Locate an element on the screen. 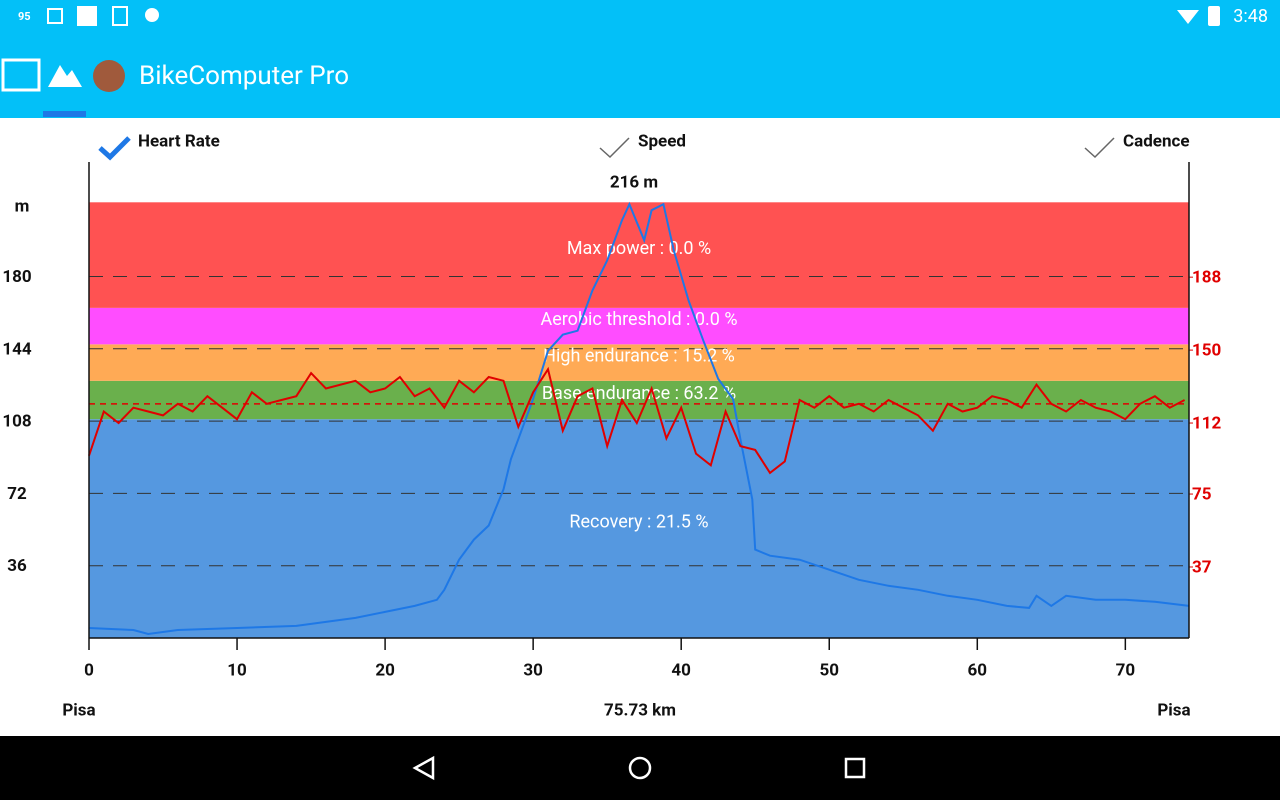 The image size is (1280, 804). x-tick-label: 50 is located at coordinates (829, 670).